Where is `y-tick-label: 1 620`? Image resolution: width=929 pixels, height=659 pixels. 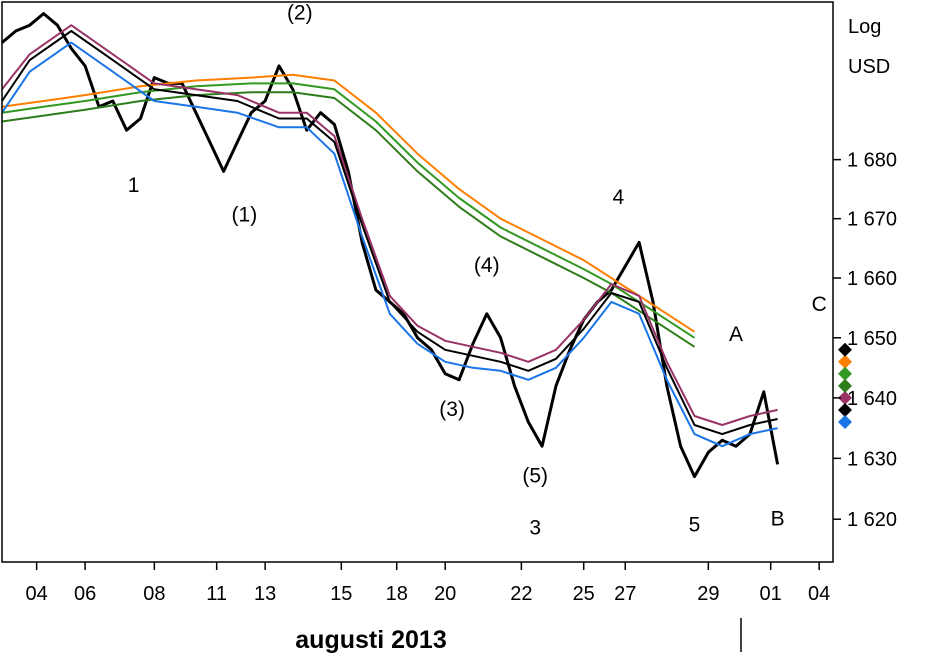
y-tick-label: 1 620 is located at coordinates (872, 520).